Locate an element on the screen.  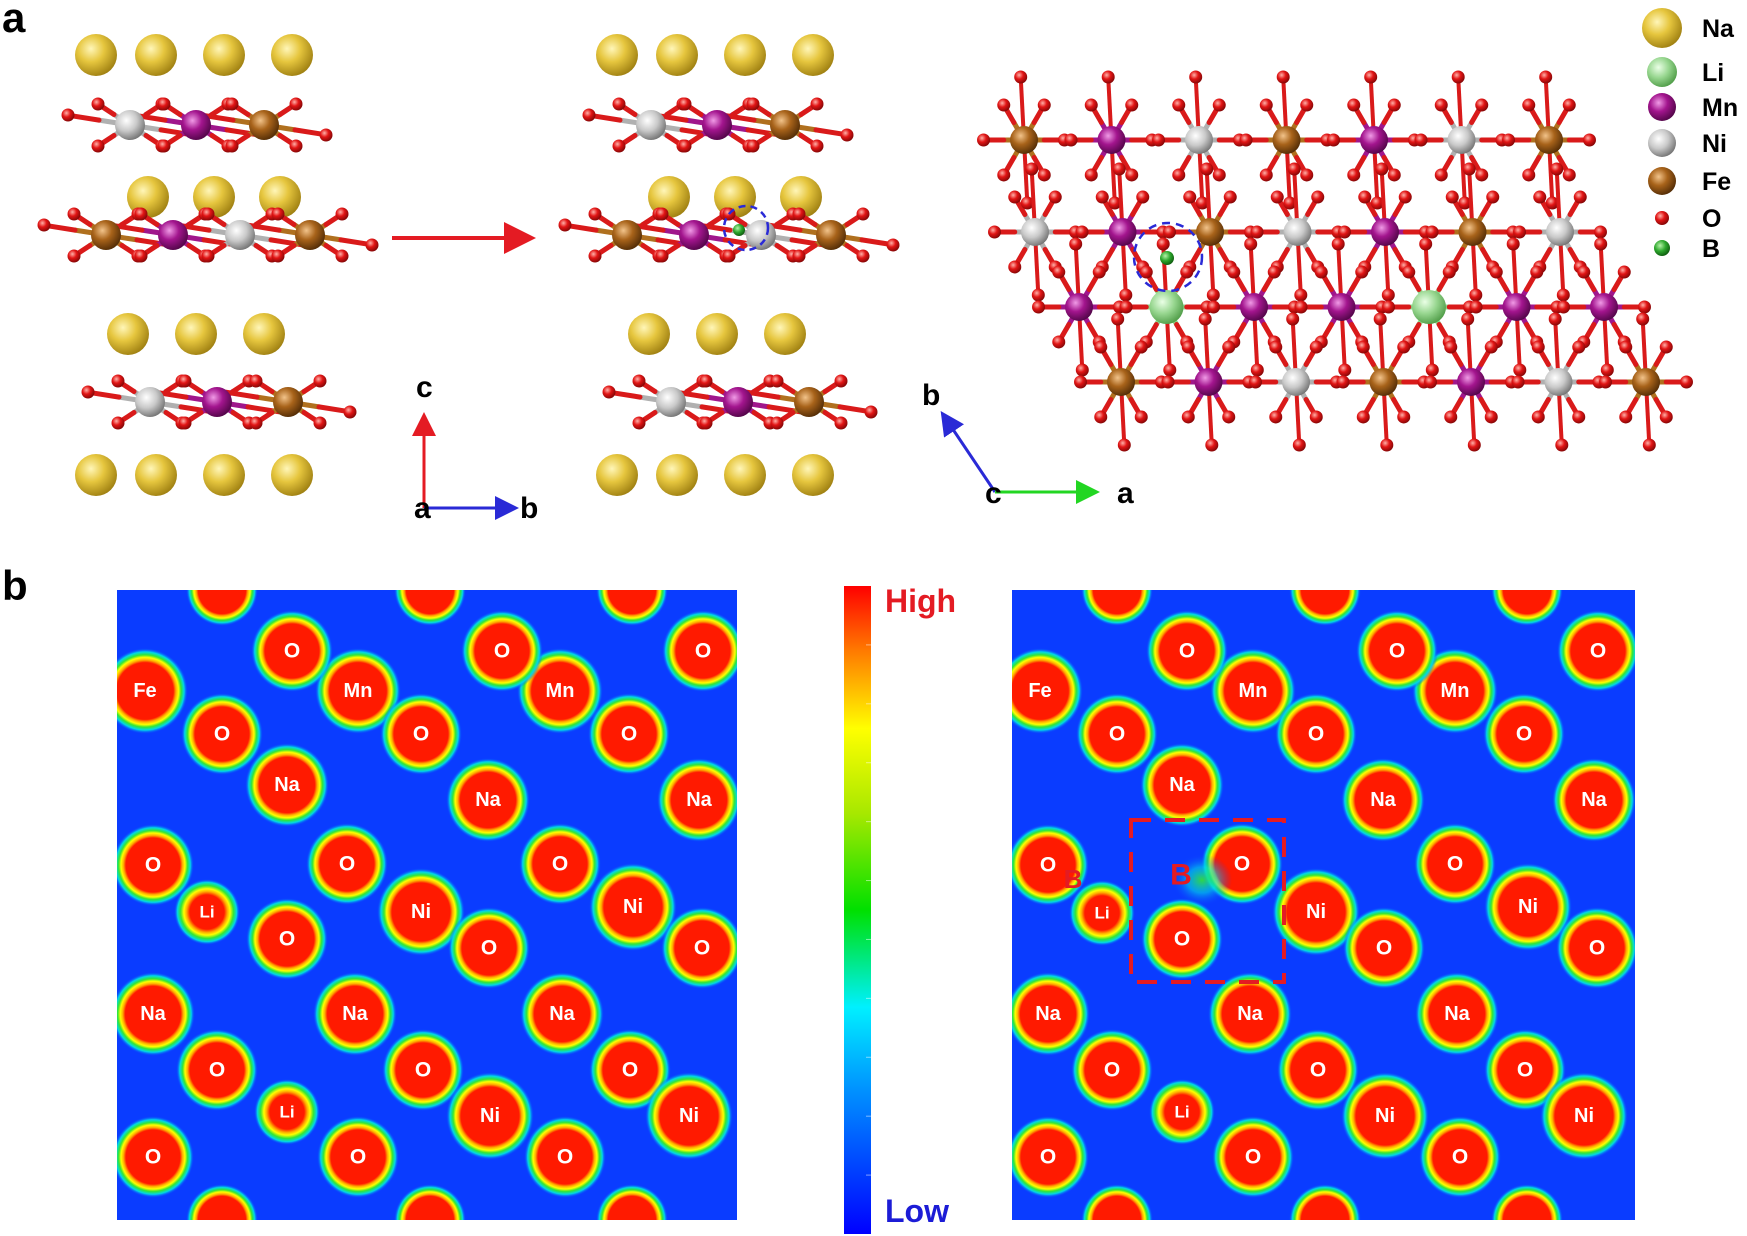
na-label: Na is located at coordinates (1594, 800).